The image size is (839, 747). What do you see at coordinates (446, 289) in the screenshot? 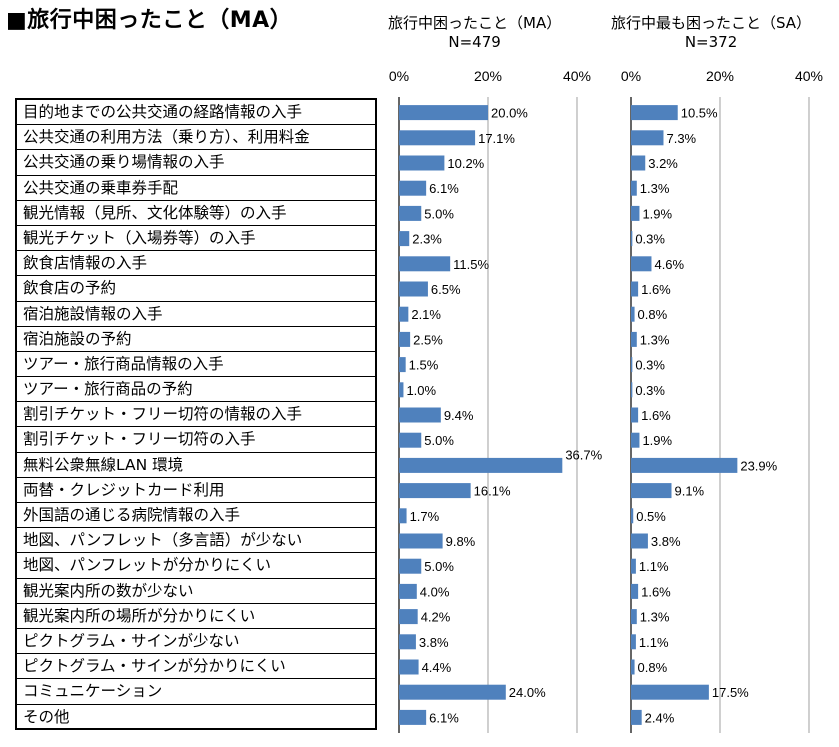
I see `chart-1-value-label: 6.5%` at bounding box center [446, 289].